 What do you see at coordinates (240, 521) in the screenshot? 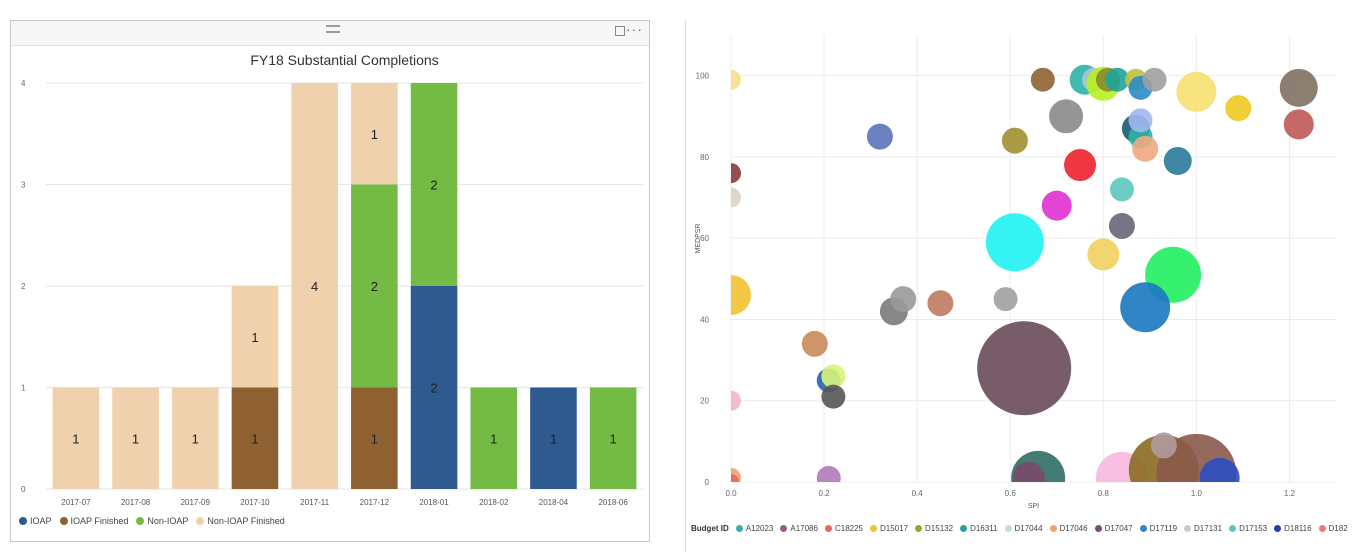
I see `legend-item: Non-IOAP Finished` at bounding box center [240, 521].